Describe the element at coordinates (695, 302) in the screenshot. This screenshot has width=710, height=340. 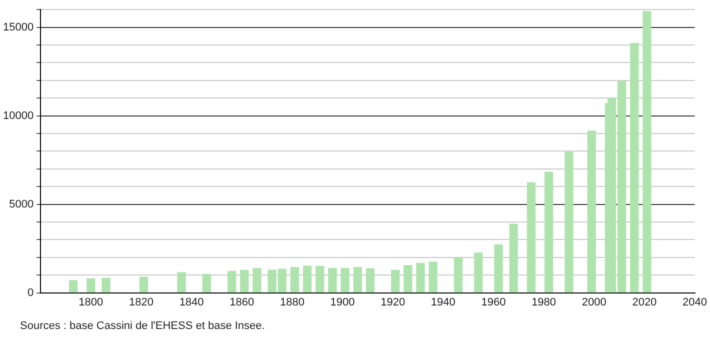
I see `x-tick-label: 2040` at that location.